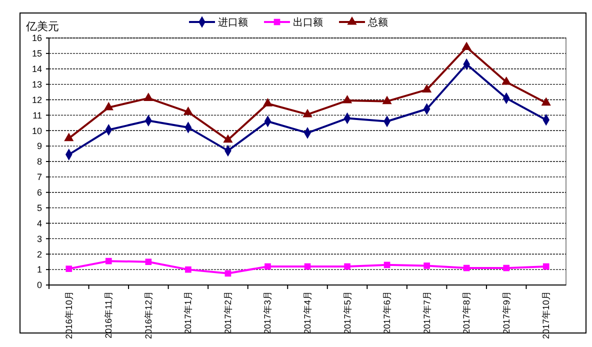  I want to click on y-tick-label: 7, so click(39, 177).